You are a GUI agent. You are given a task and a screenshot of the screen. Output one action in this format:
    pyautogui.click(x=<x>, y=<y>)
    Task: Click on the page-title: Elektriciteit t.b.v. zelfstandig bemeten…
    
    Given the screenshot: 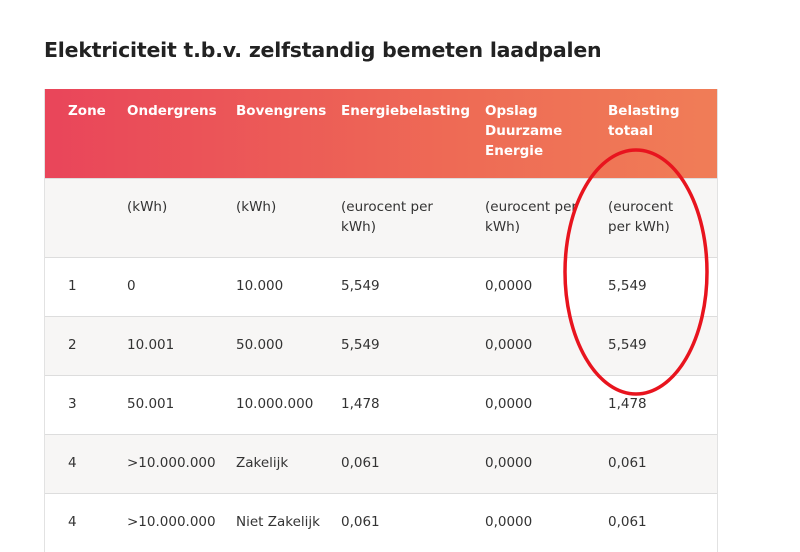 What is the action you would take?
    pyautogui.click(x=323, y=50)
    